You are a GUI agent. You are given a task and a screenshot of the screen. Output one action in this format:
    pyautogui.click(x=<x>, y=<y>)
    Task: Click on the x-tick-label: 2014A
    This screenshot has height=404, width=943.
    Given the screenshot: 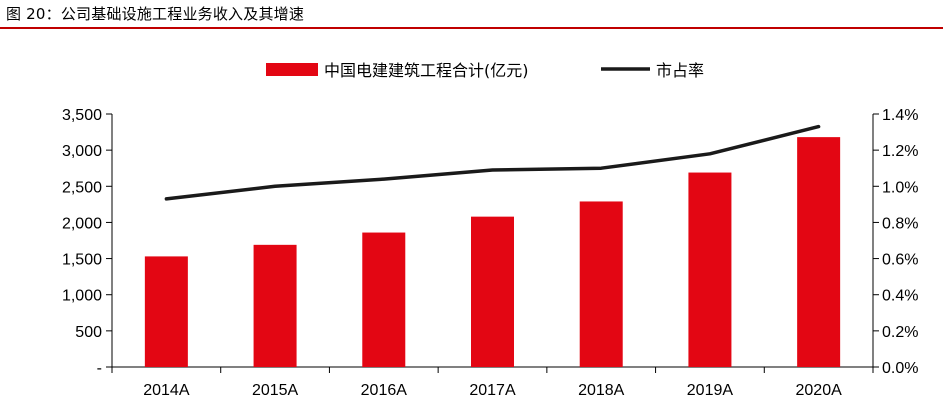 What is the action you would take?
    pyautogui.click(x=166, y=390)
    